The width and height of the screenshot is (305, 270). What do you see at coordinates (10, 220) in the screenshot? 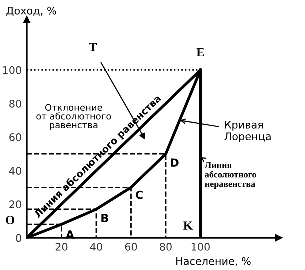
I see `annotation: O` at bounding box center [10, 220].